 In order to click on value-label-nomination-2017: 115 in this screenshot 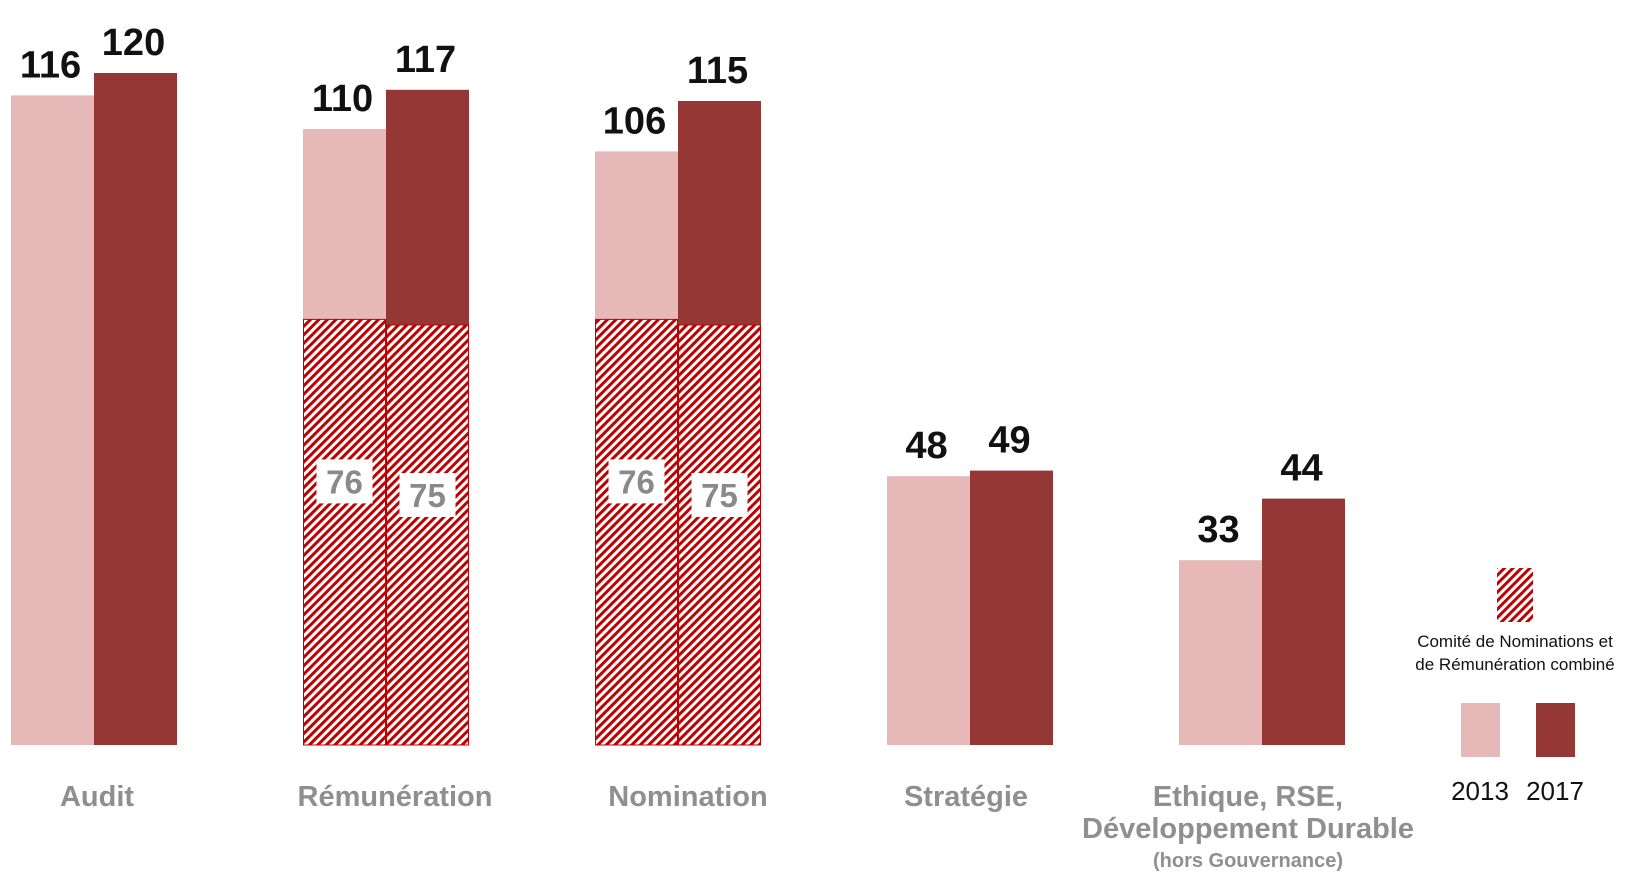, I will do `click(717, 71)`.